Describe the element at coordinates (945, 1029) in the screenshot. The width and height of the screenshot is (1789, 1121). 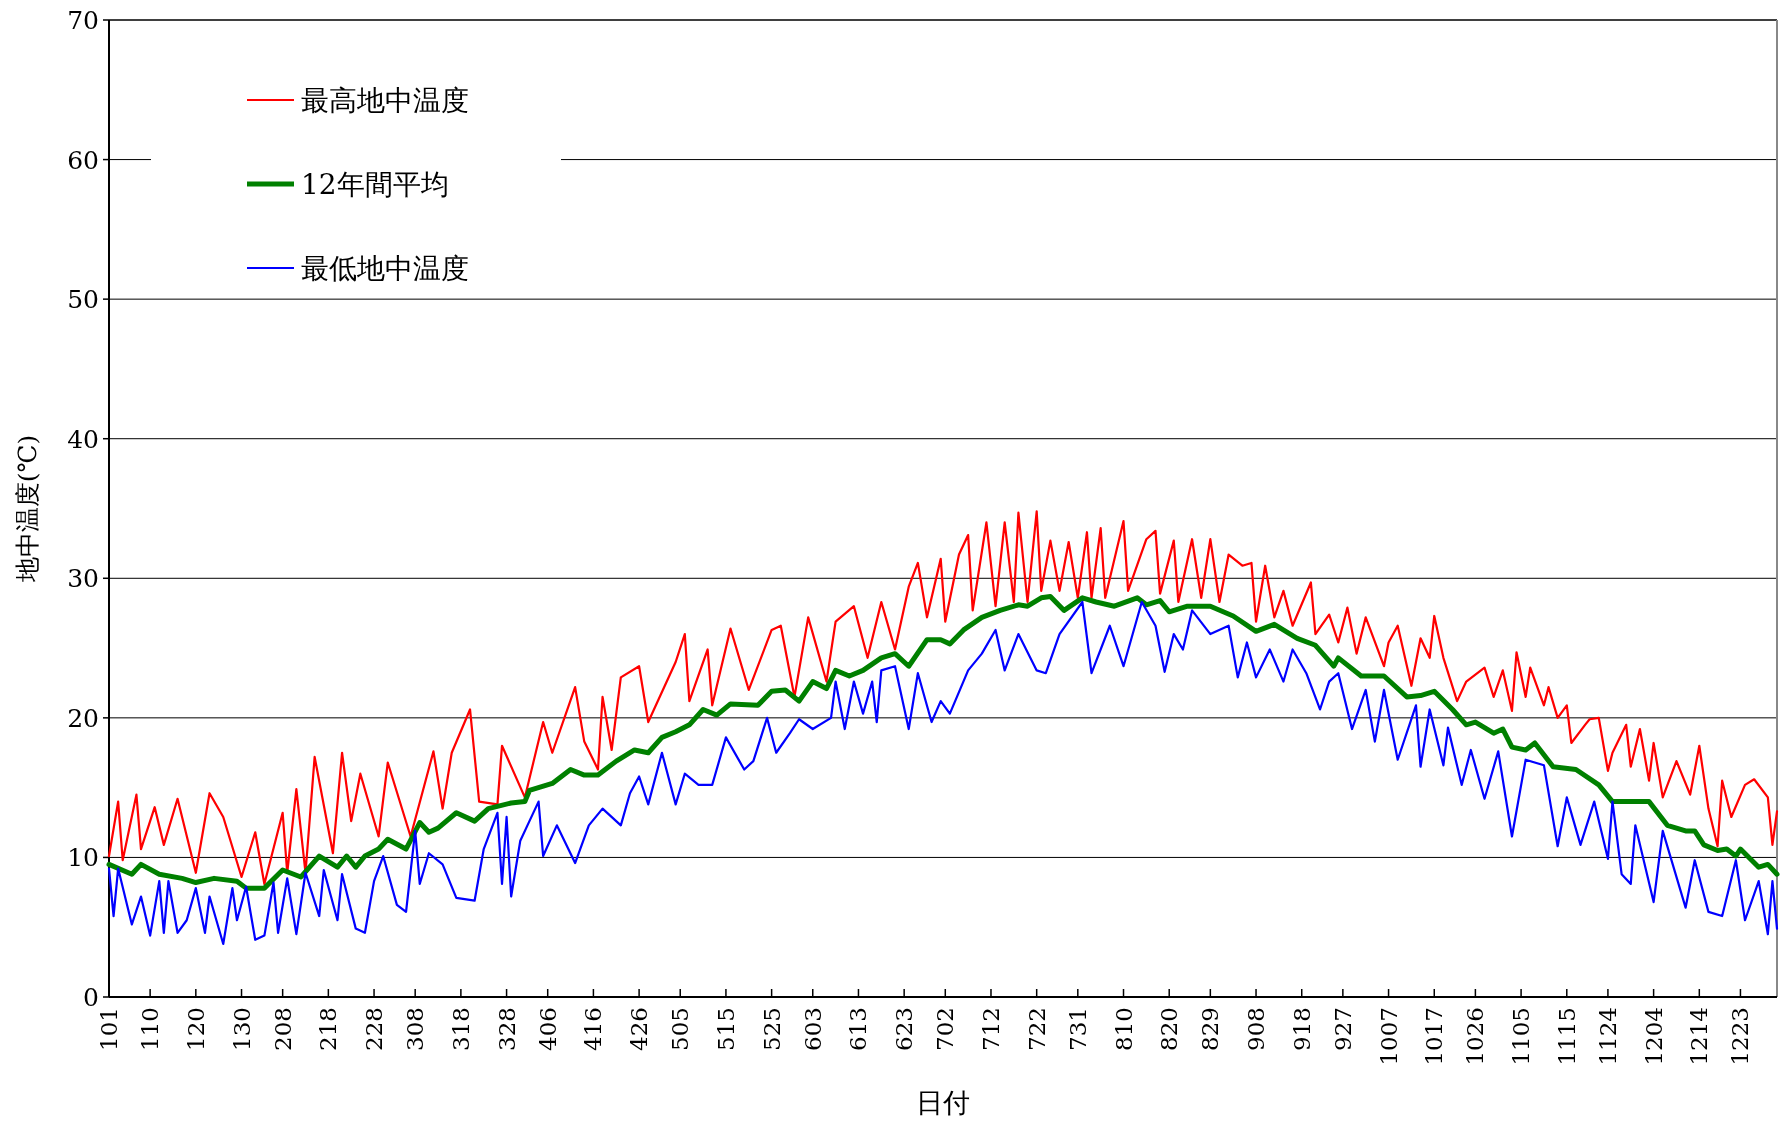
I see `x-tick-label: 702` at that location.